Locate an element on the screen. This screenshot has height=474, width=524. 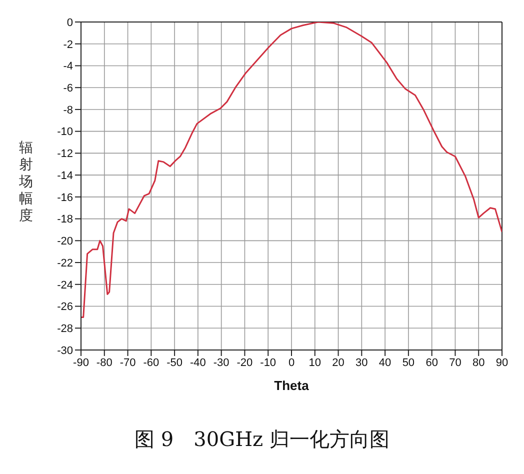
x-tick-label: 0 is located at coordinates (291, 362).